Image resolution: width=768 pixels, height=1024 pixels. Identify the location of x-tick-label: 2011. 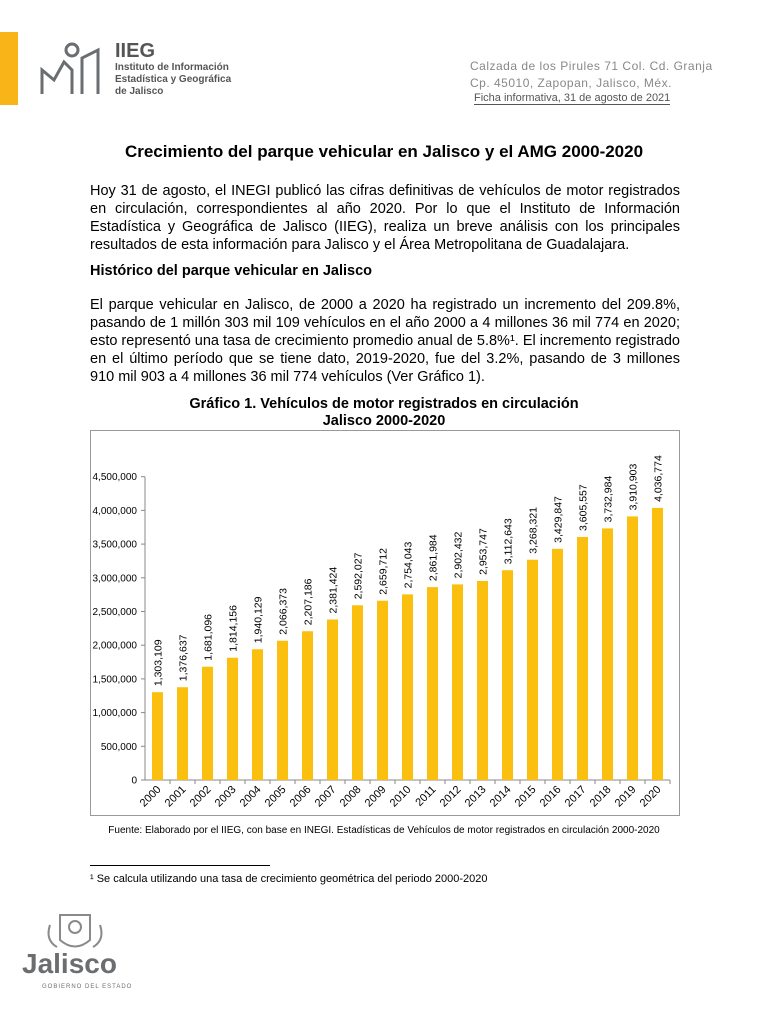
(425, 796).